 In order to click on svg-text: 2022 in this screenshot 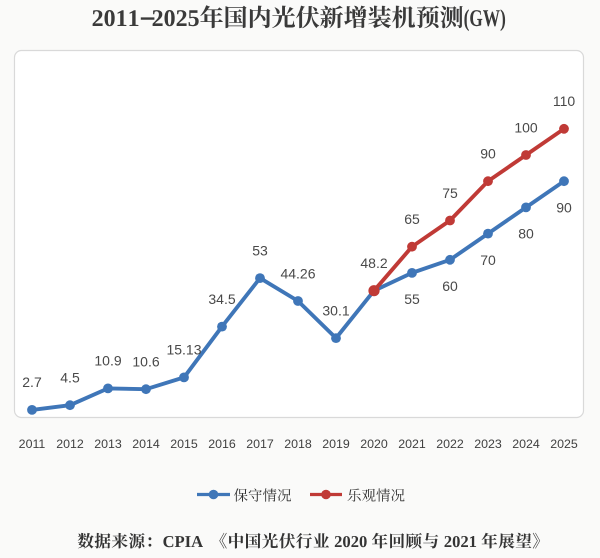, I will do `click(450, 444)`.